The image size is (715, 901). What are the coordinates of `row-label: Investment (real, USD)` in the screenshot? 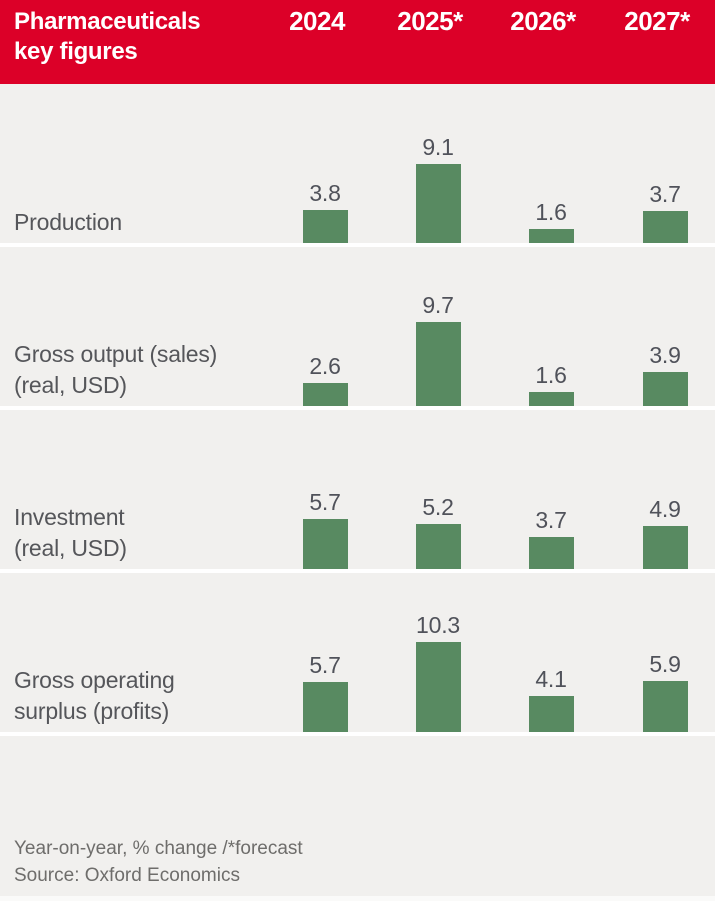 It's located at (70, 533).